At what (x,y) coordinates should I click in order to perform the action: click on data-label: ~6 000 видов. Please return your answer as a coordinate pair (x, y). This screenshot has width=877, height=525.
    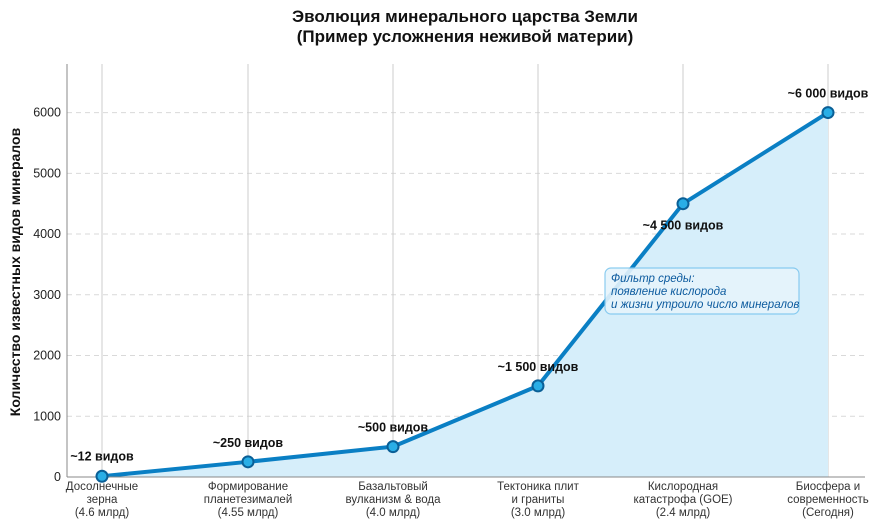
    Looking at the image, I should click on (828, 94).